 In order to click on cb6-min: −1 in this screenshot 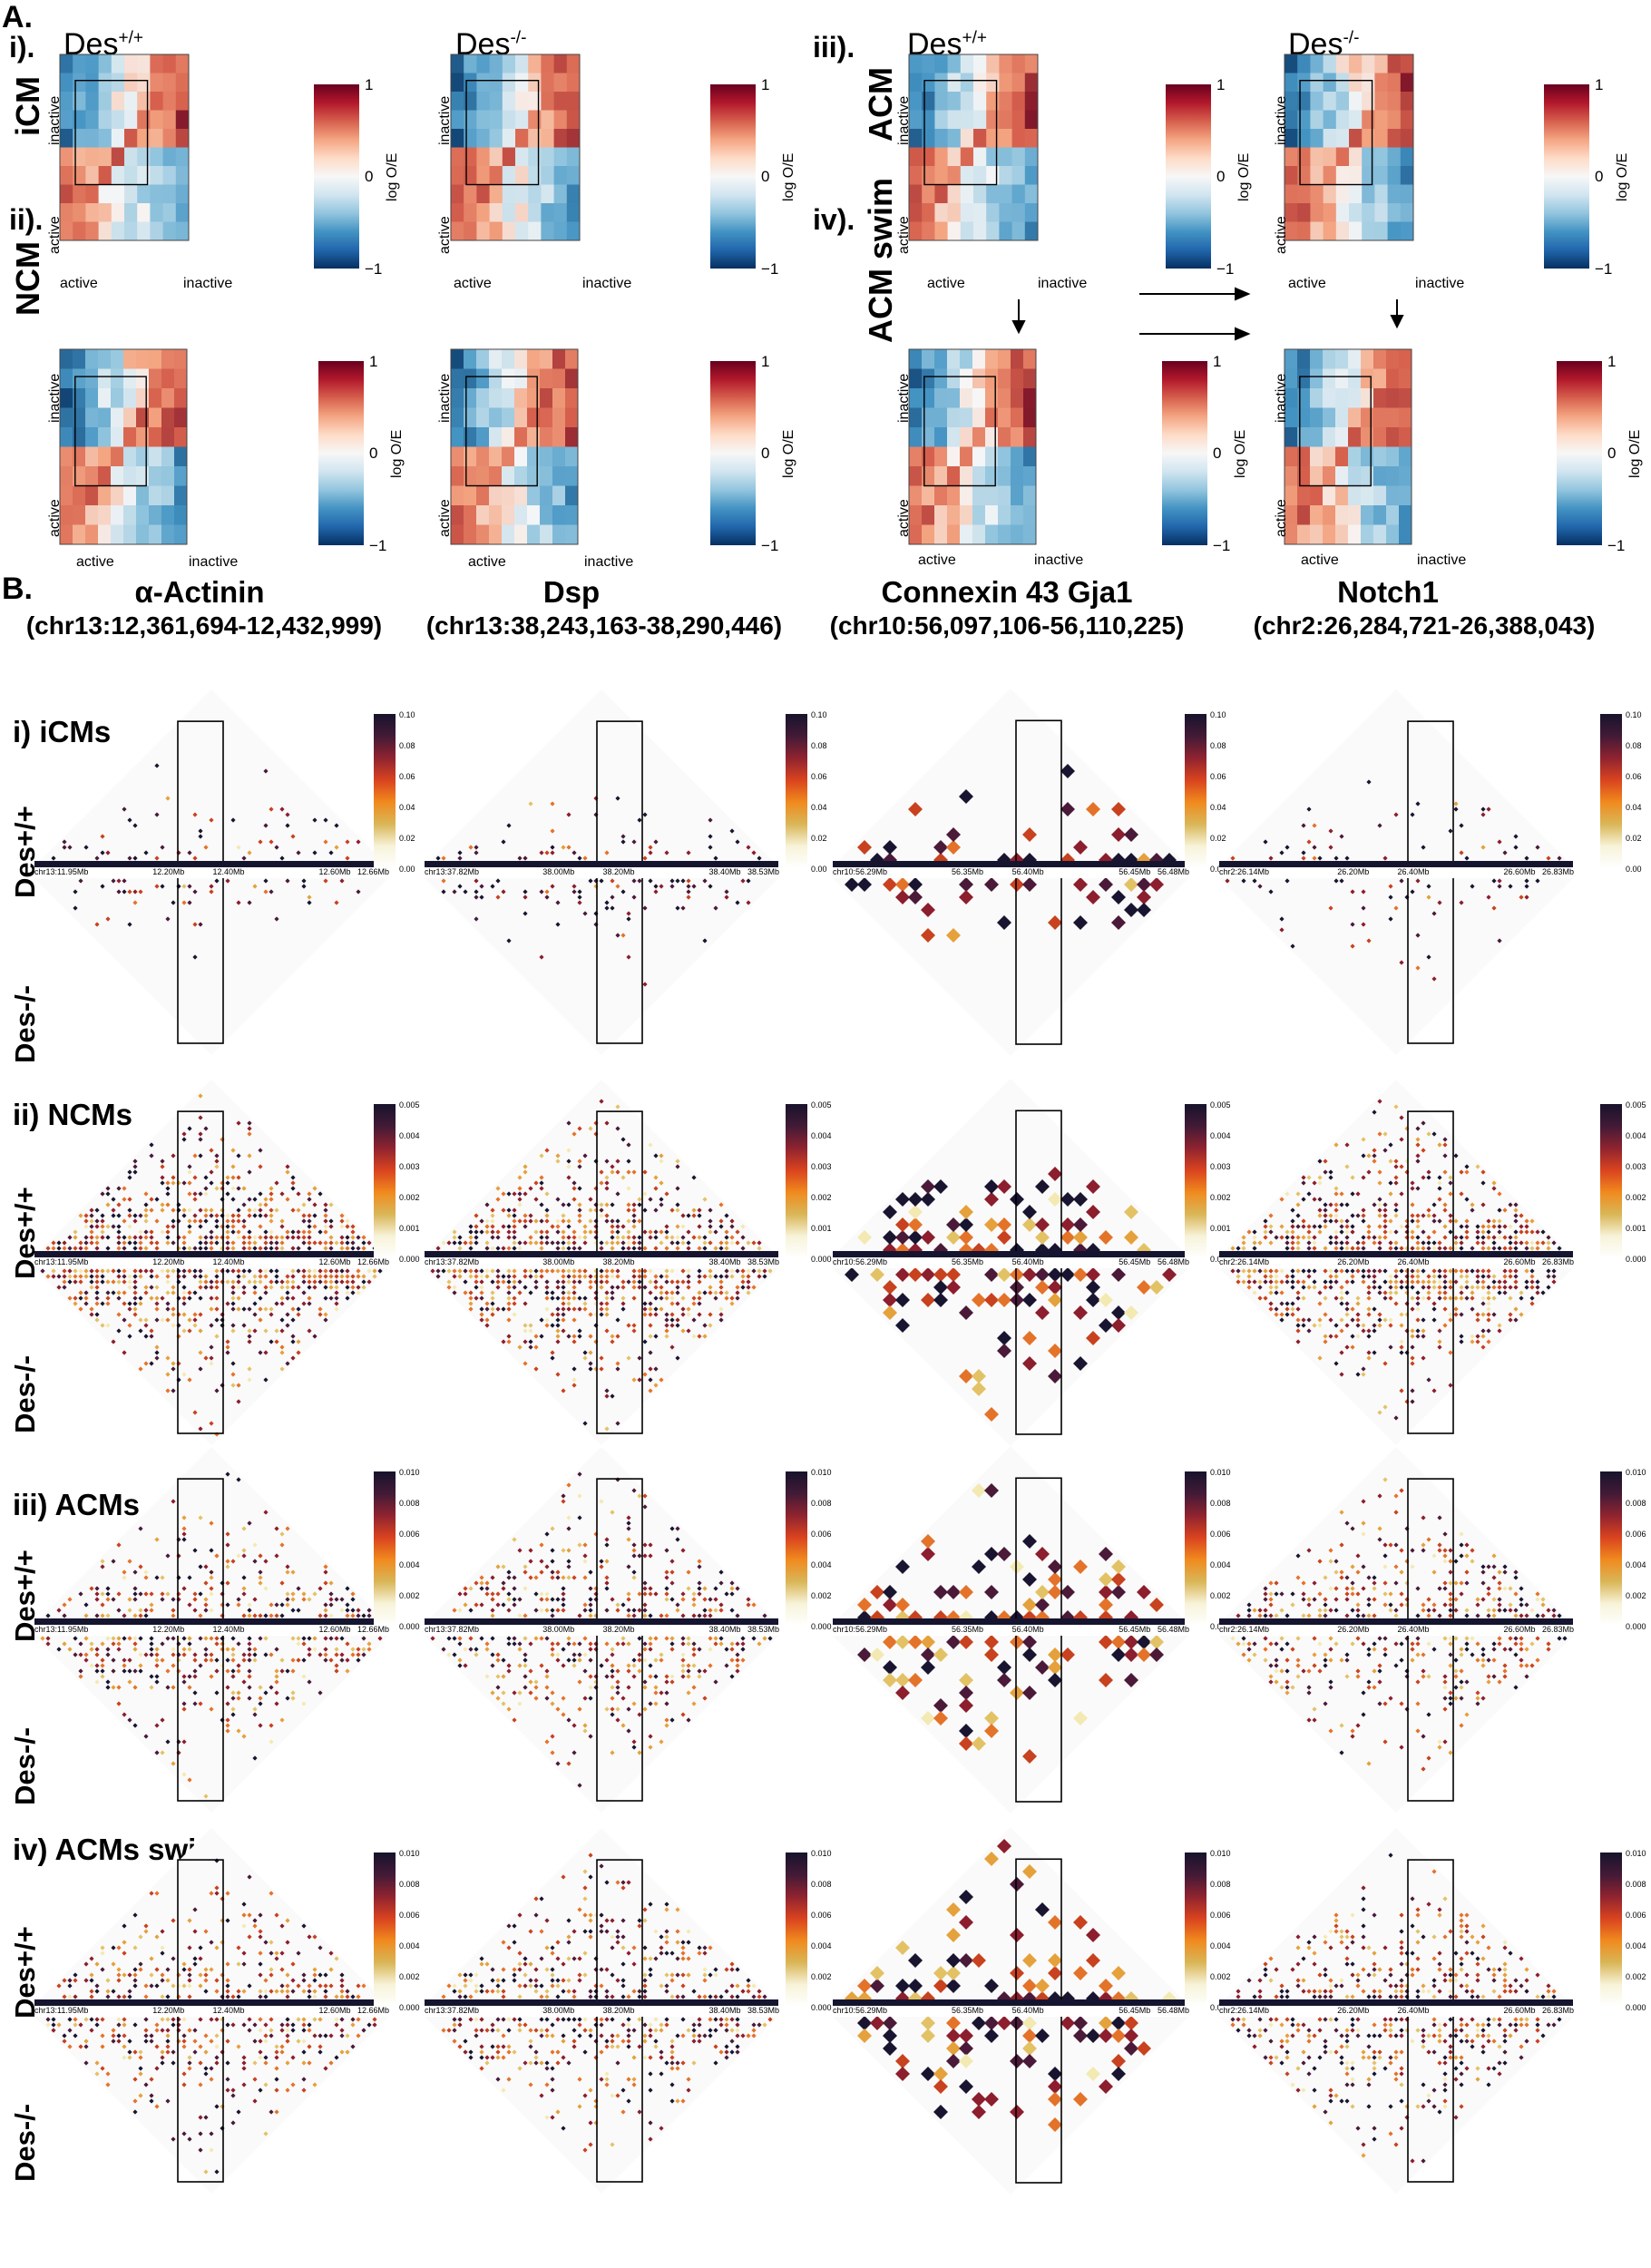, I will do `click(770, 545)`.